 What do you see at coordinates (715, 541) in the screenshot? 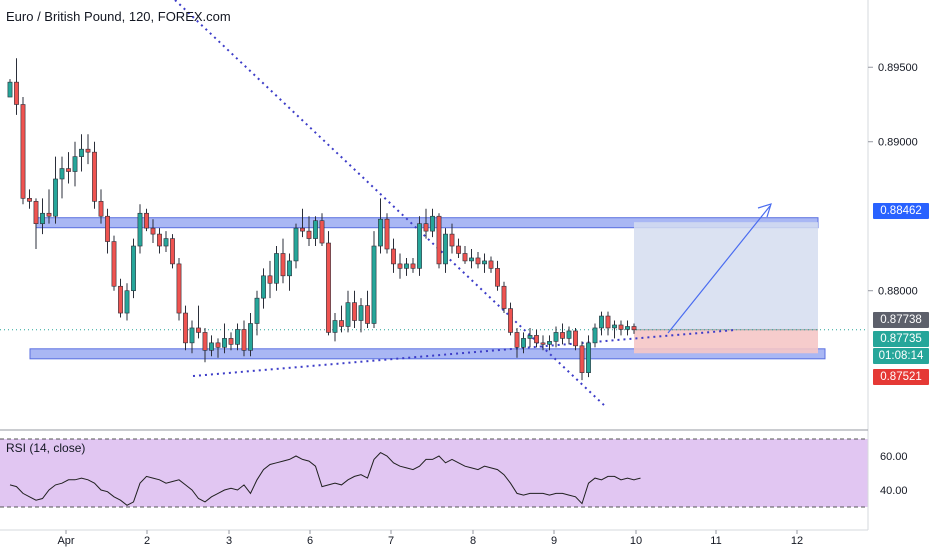
I see `x-tick-label: 11` at bounding box center [715, 541].